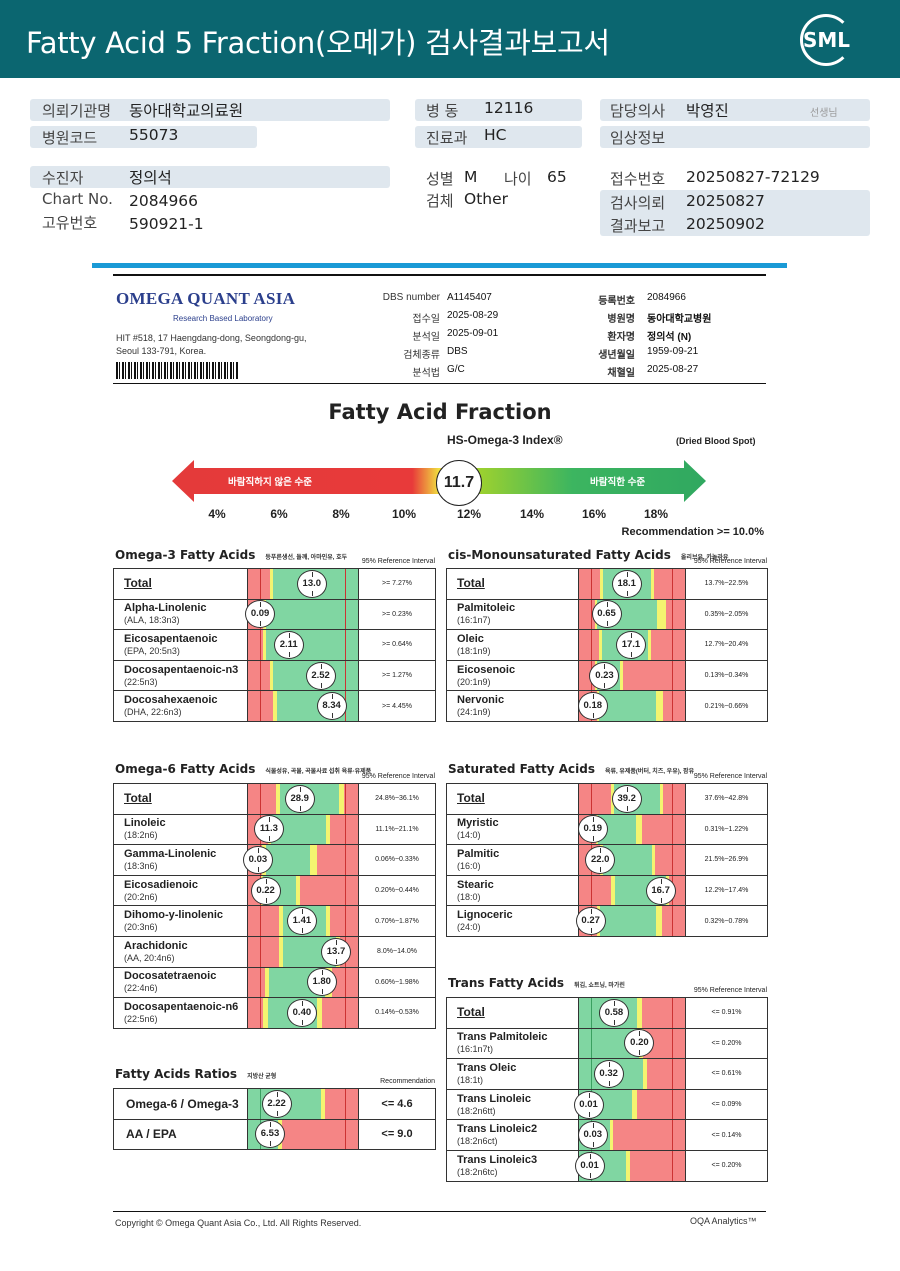 This screenshot has height=1271, width=900. What do you see at coordinates (303, 829) in the screenshot?
I see `result-bar: 11.3` at bounding box center [303, 829].